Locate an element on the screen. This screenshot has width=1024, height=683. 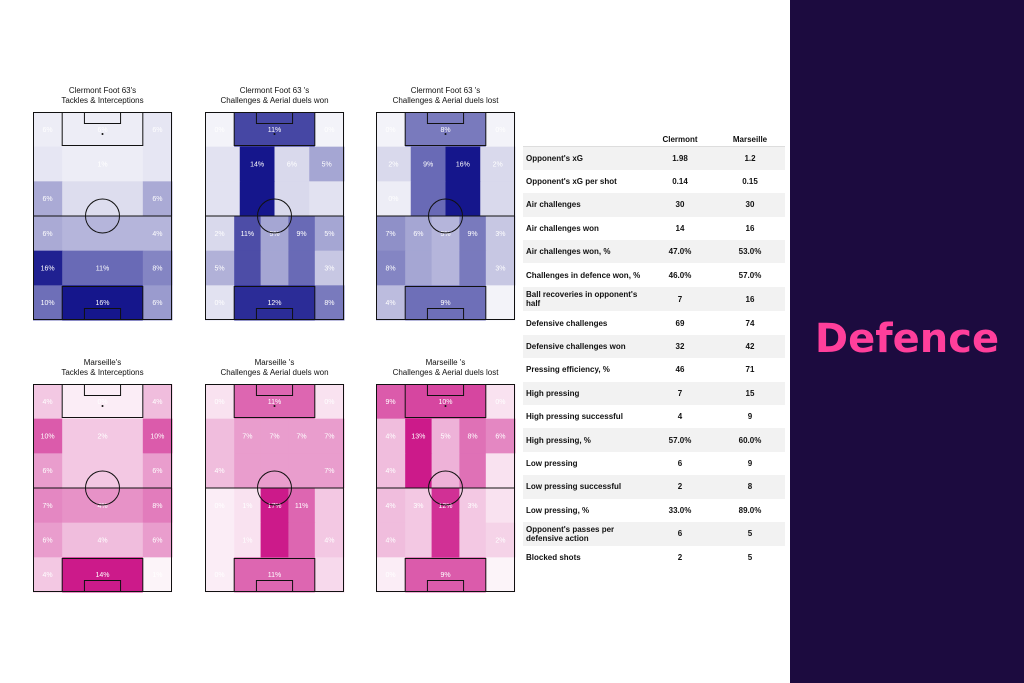
heat-cell-label: 6% is located at coordinates (48, 199).